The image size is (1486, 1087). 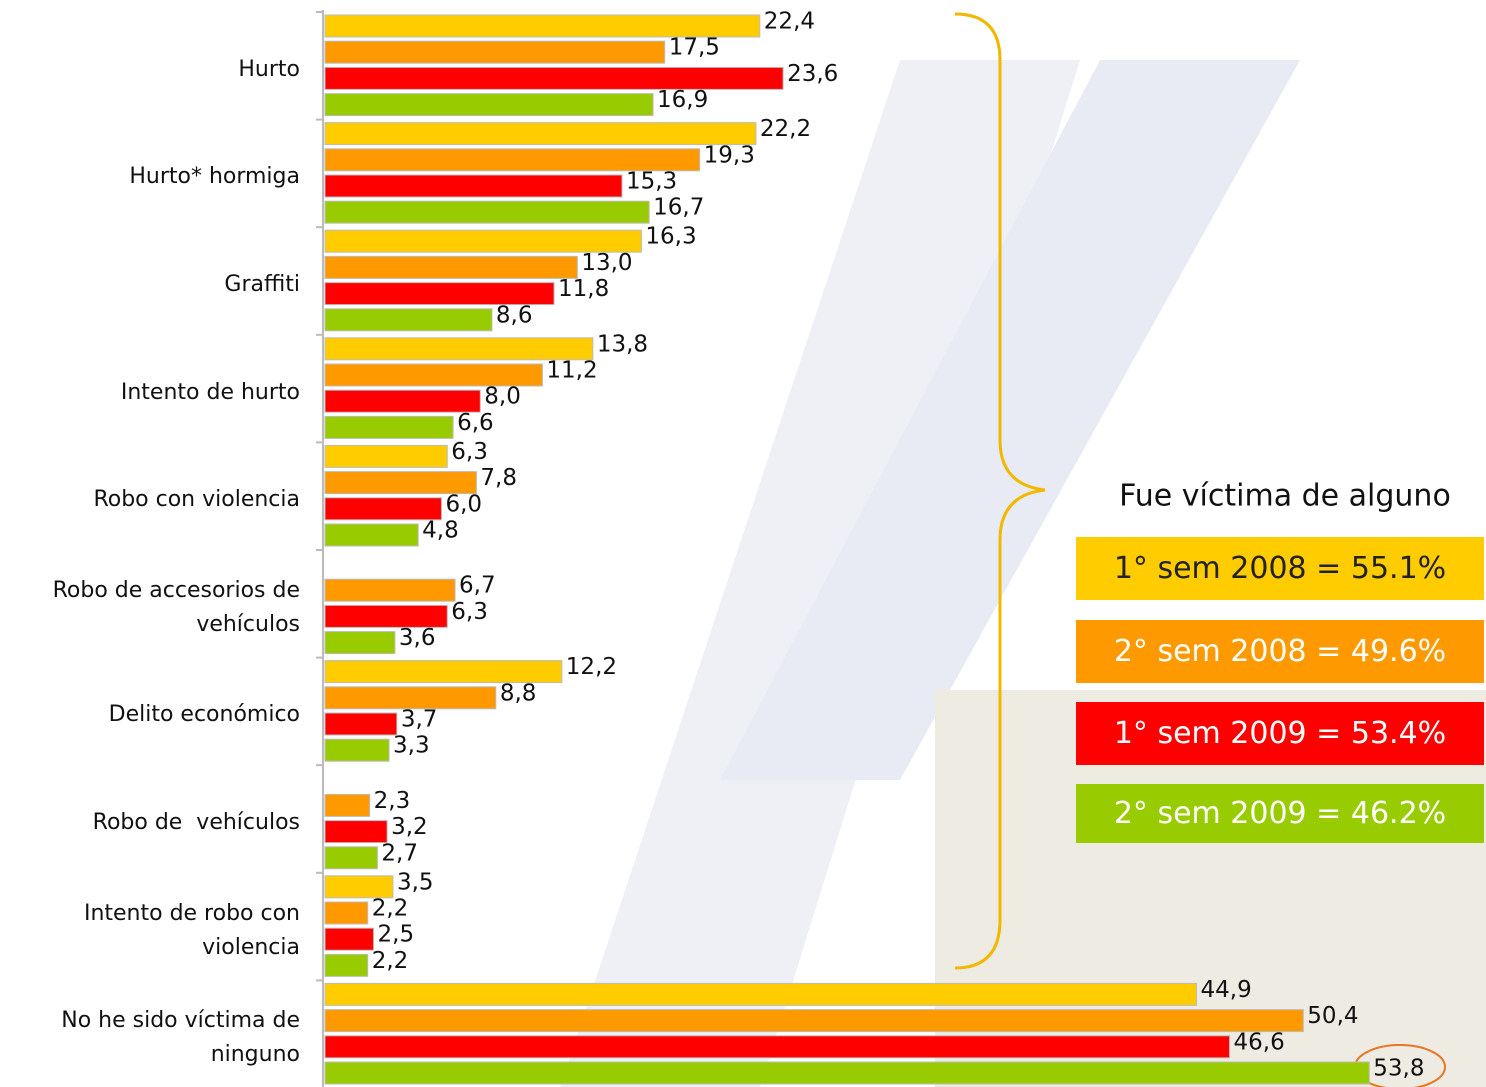 I want to click on value-label: 16,7, so click(x=678, y=208).